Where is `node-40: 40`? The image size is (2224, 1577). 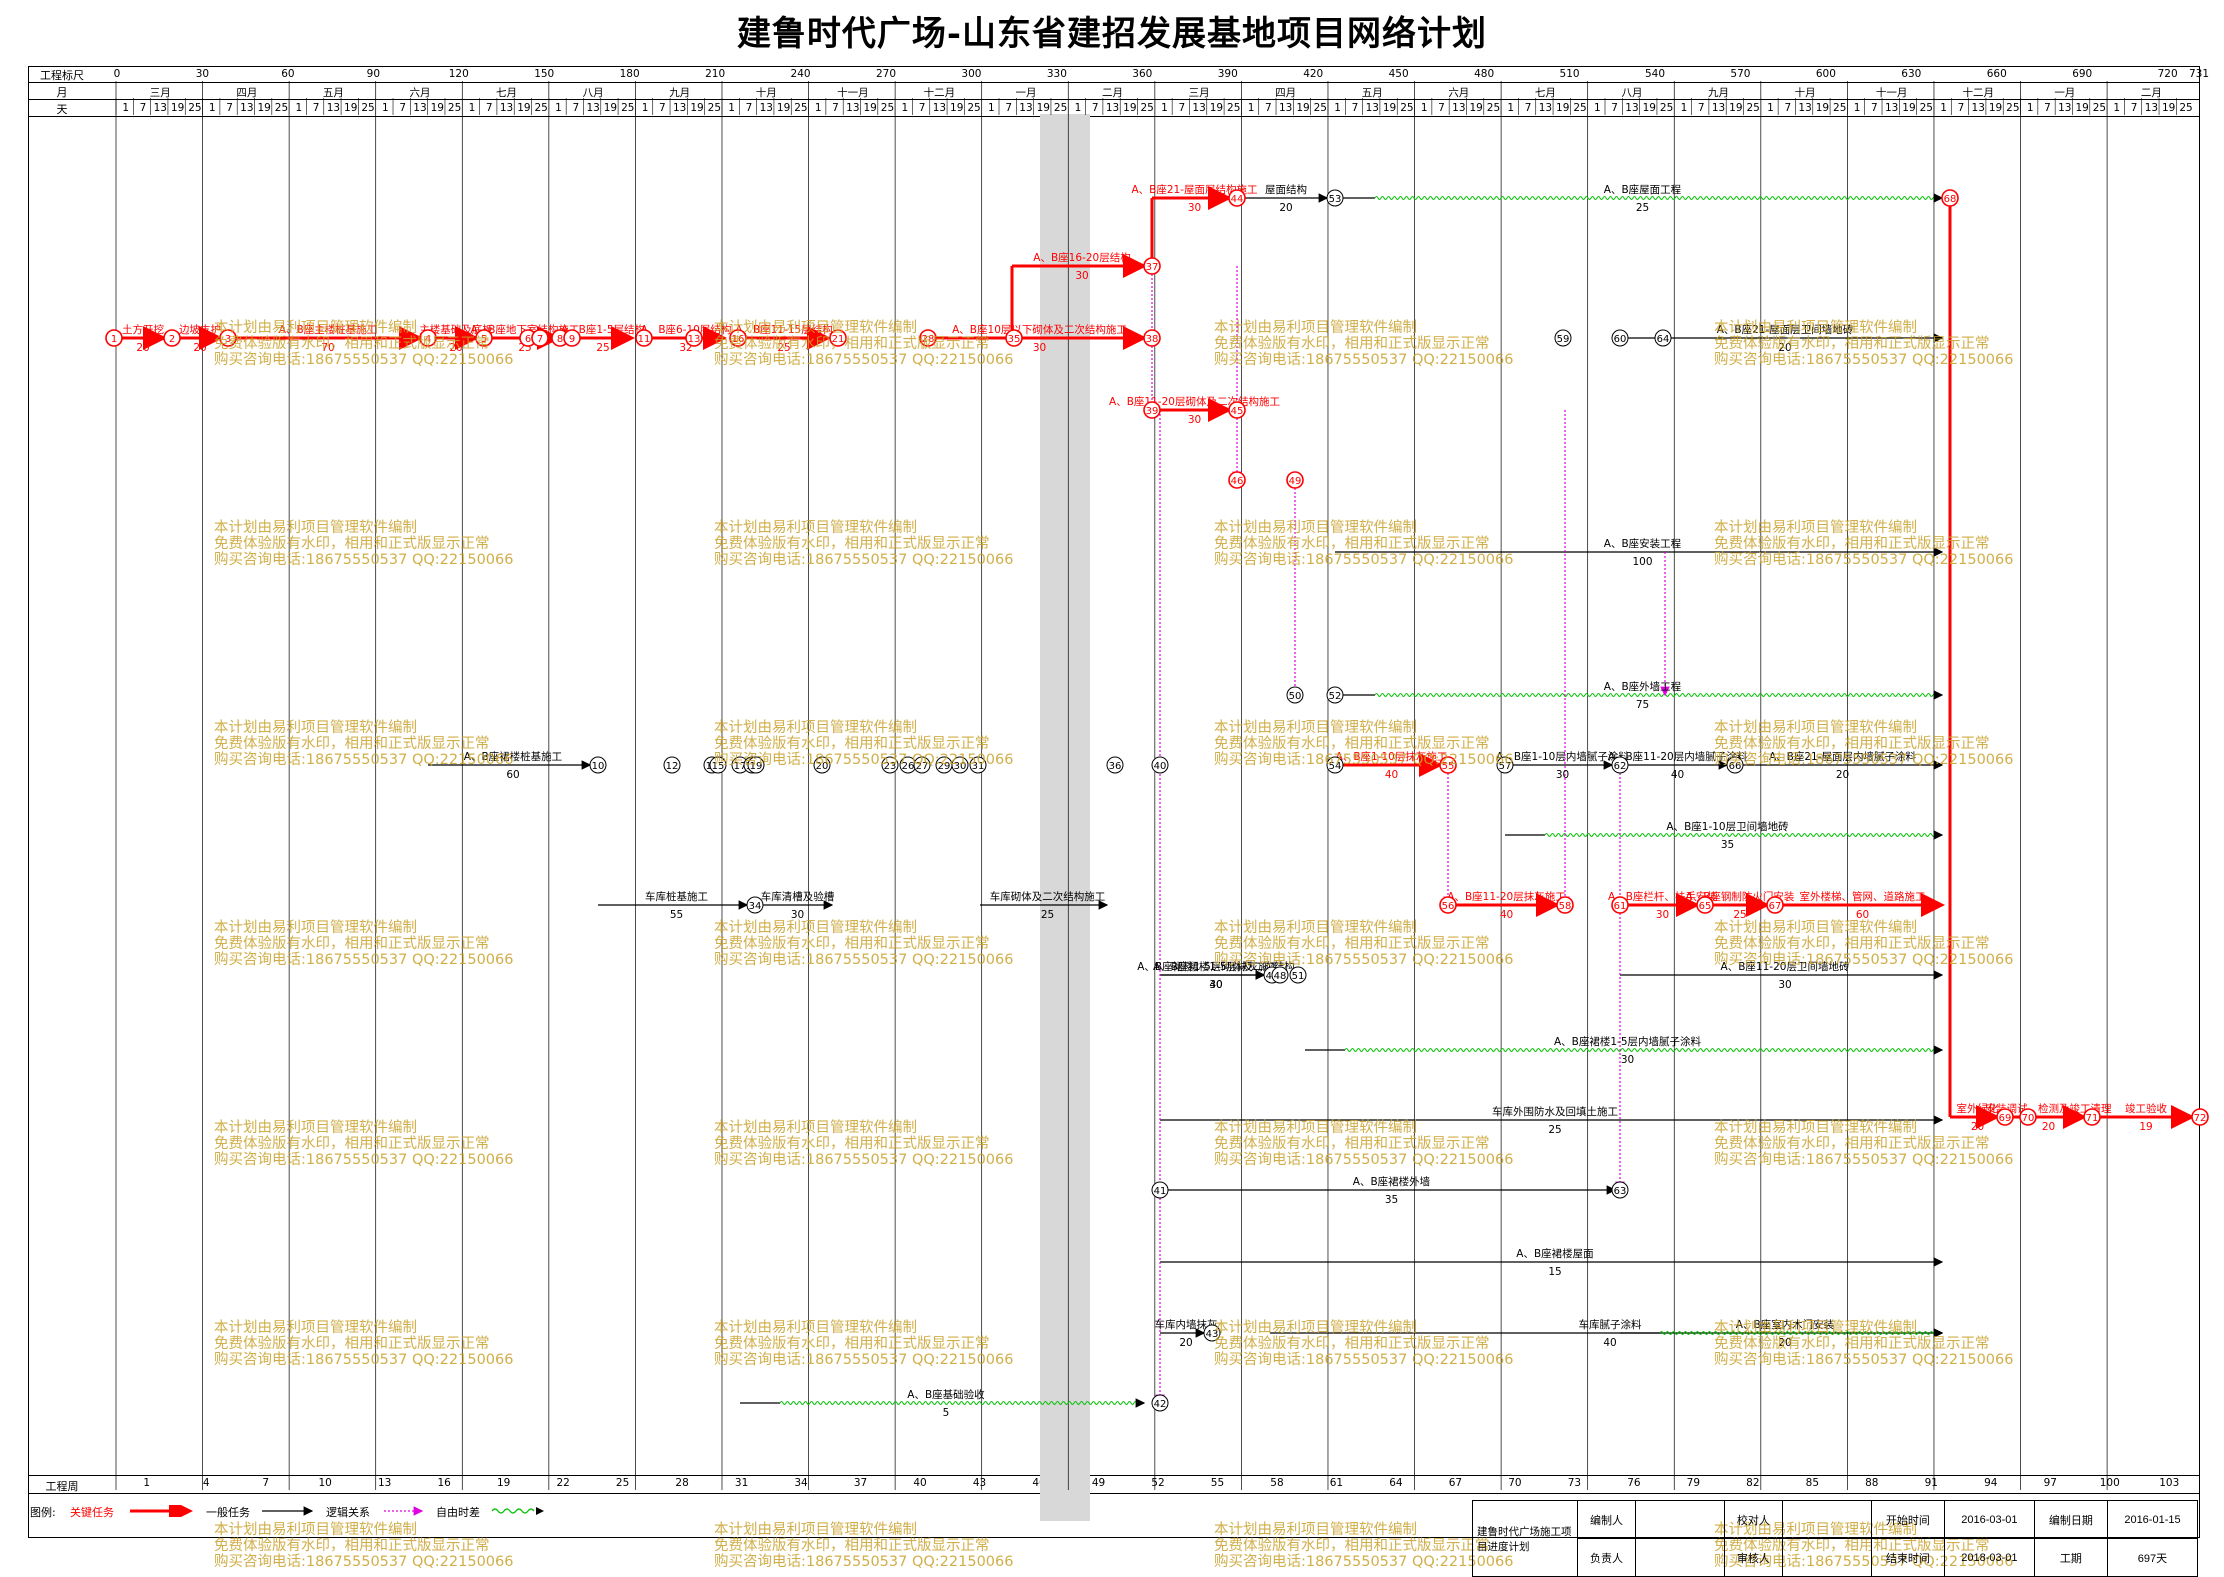
node-40: 40 is located at coordinates (1160, 765).